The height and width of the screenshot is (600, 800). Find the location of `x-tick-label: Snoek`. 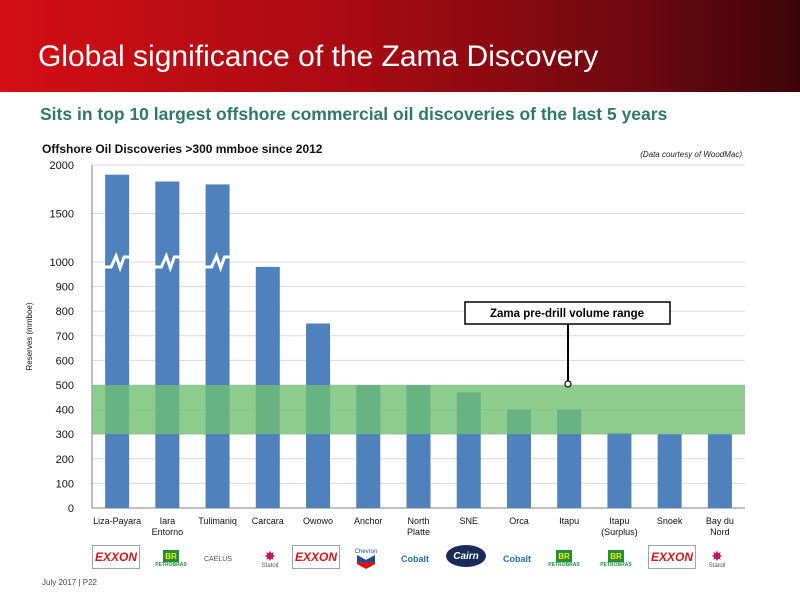

x-tick-label: Snoek is located at coordinates (670, 521).